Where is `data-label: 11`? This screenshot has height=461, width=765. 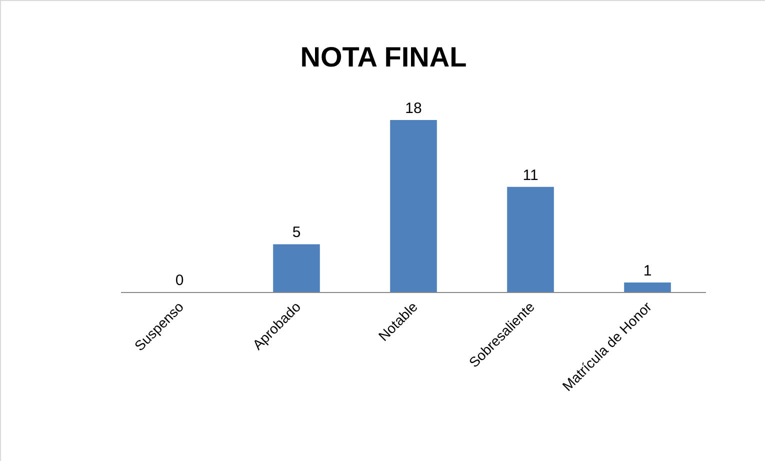
data-label: 11 is located at coordinates (530, 175).